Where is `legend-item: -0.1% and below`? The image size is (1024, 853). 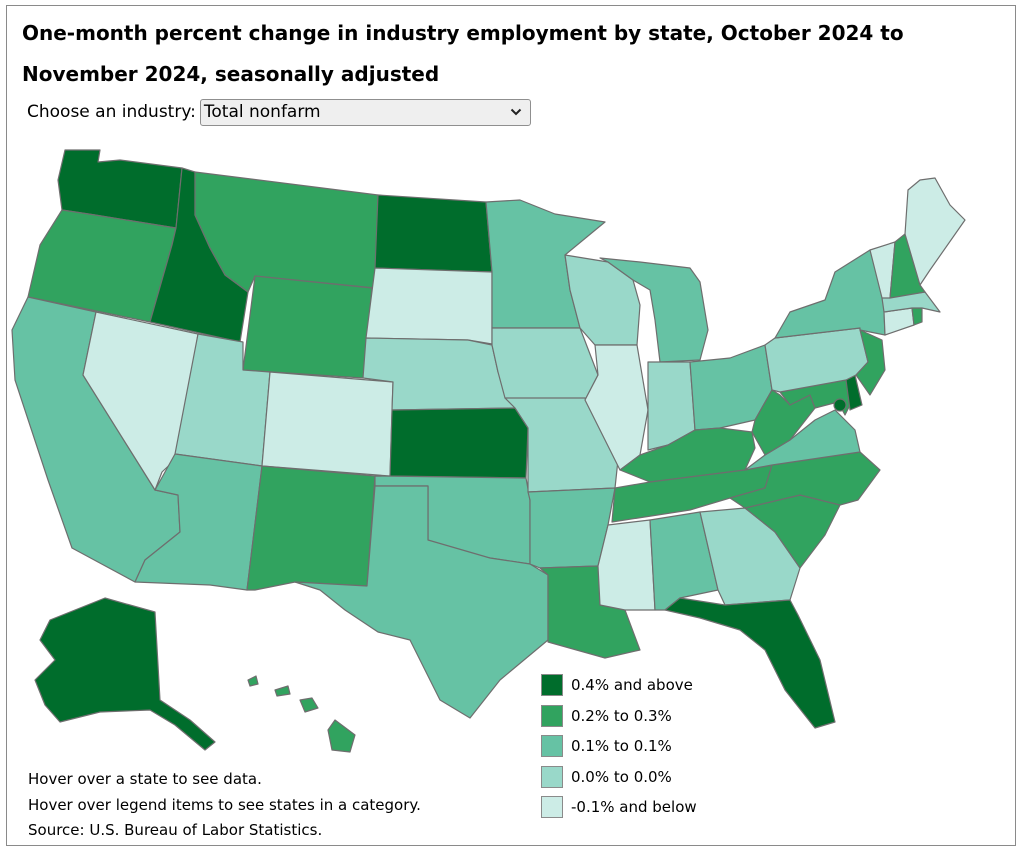
legend-item: -0.1% and below is located at coordinates (619, 807).